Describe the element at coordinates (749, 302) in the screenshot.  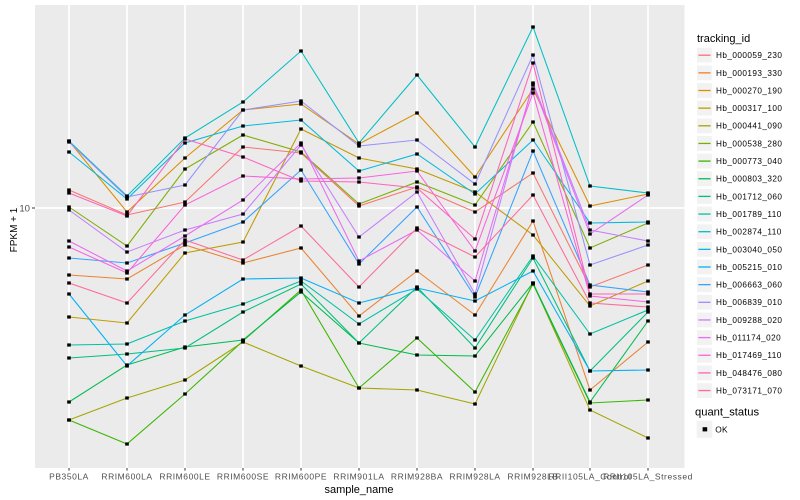
I see `svg-text: Hb_006839_010` at that location.